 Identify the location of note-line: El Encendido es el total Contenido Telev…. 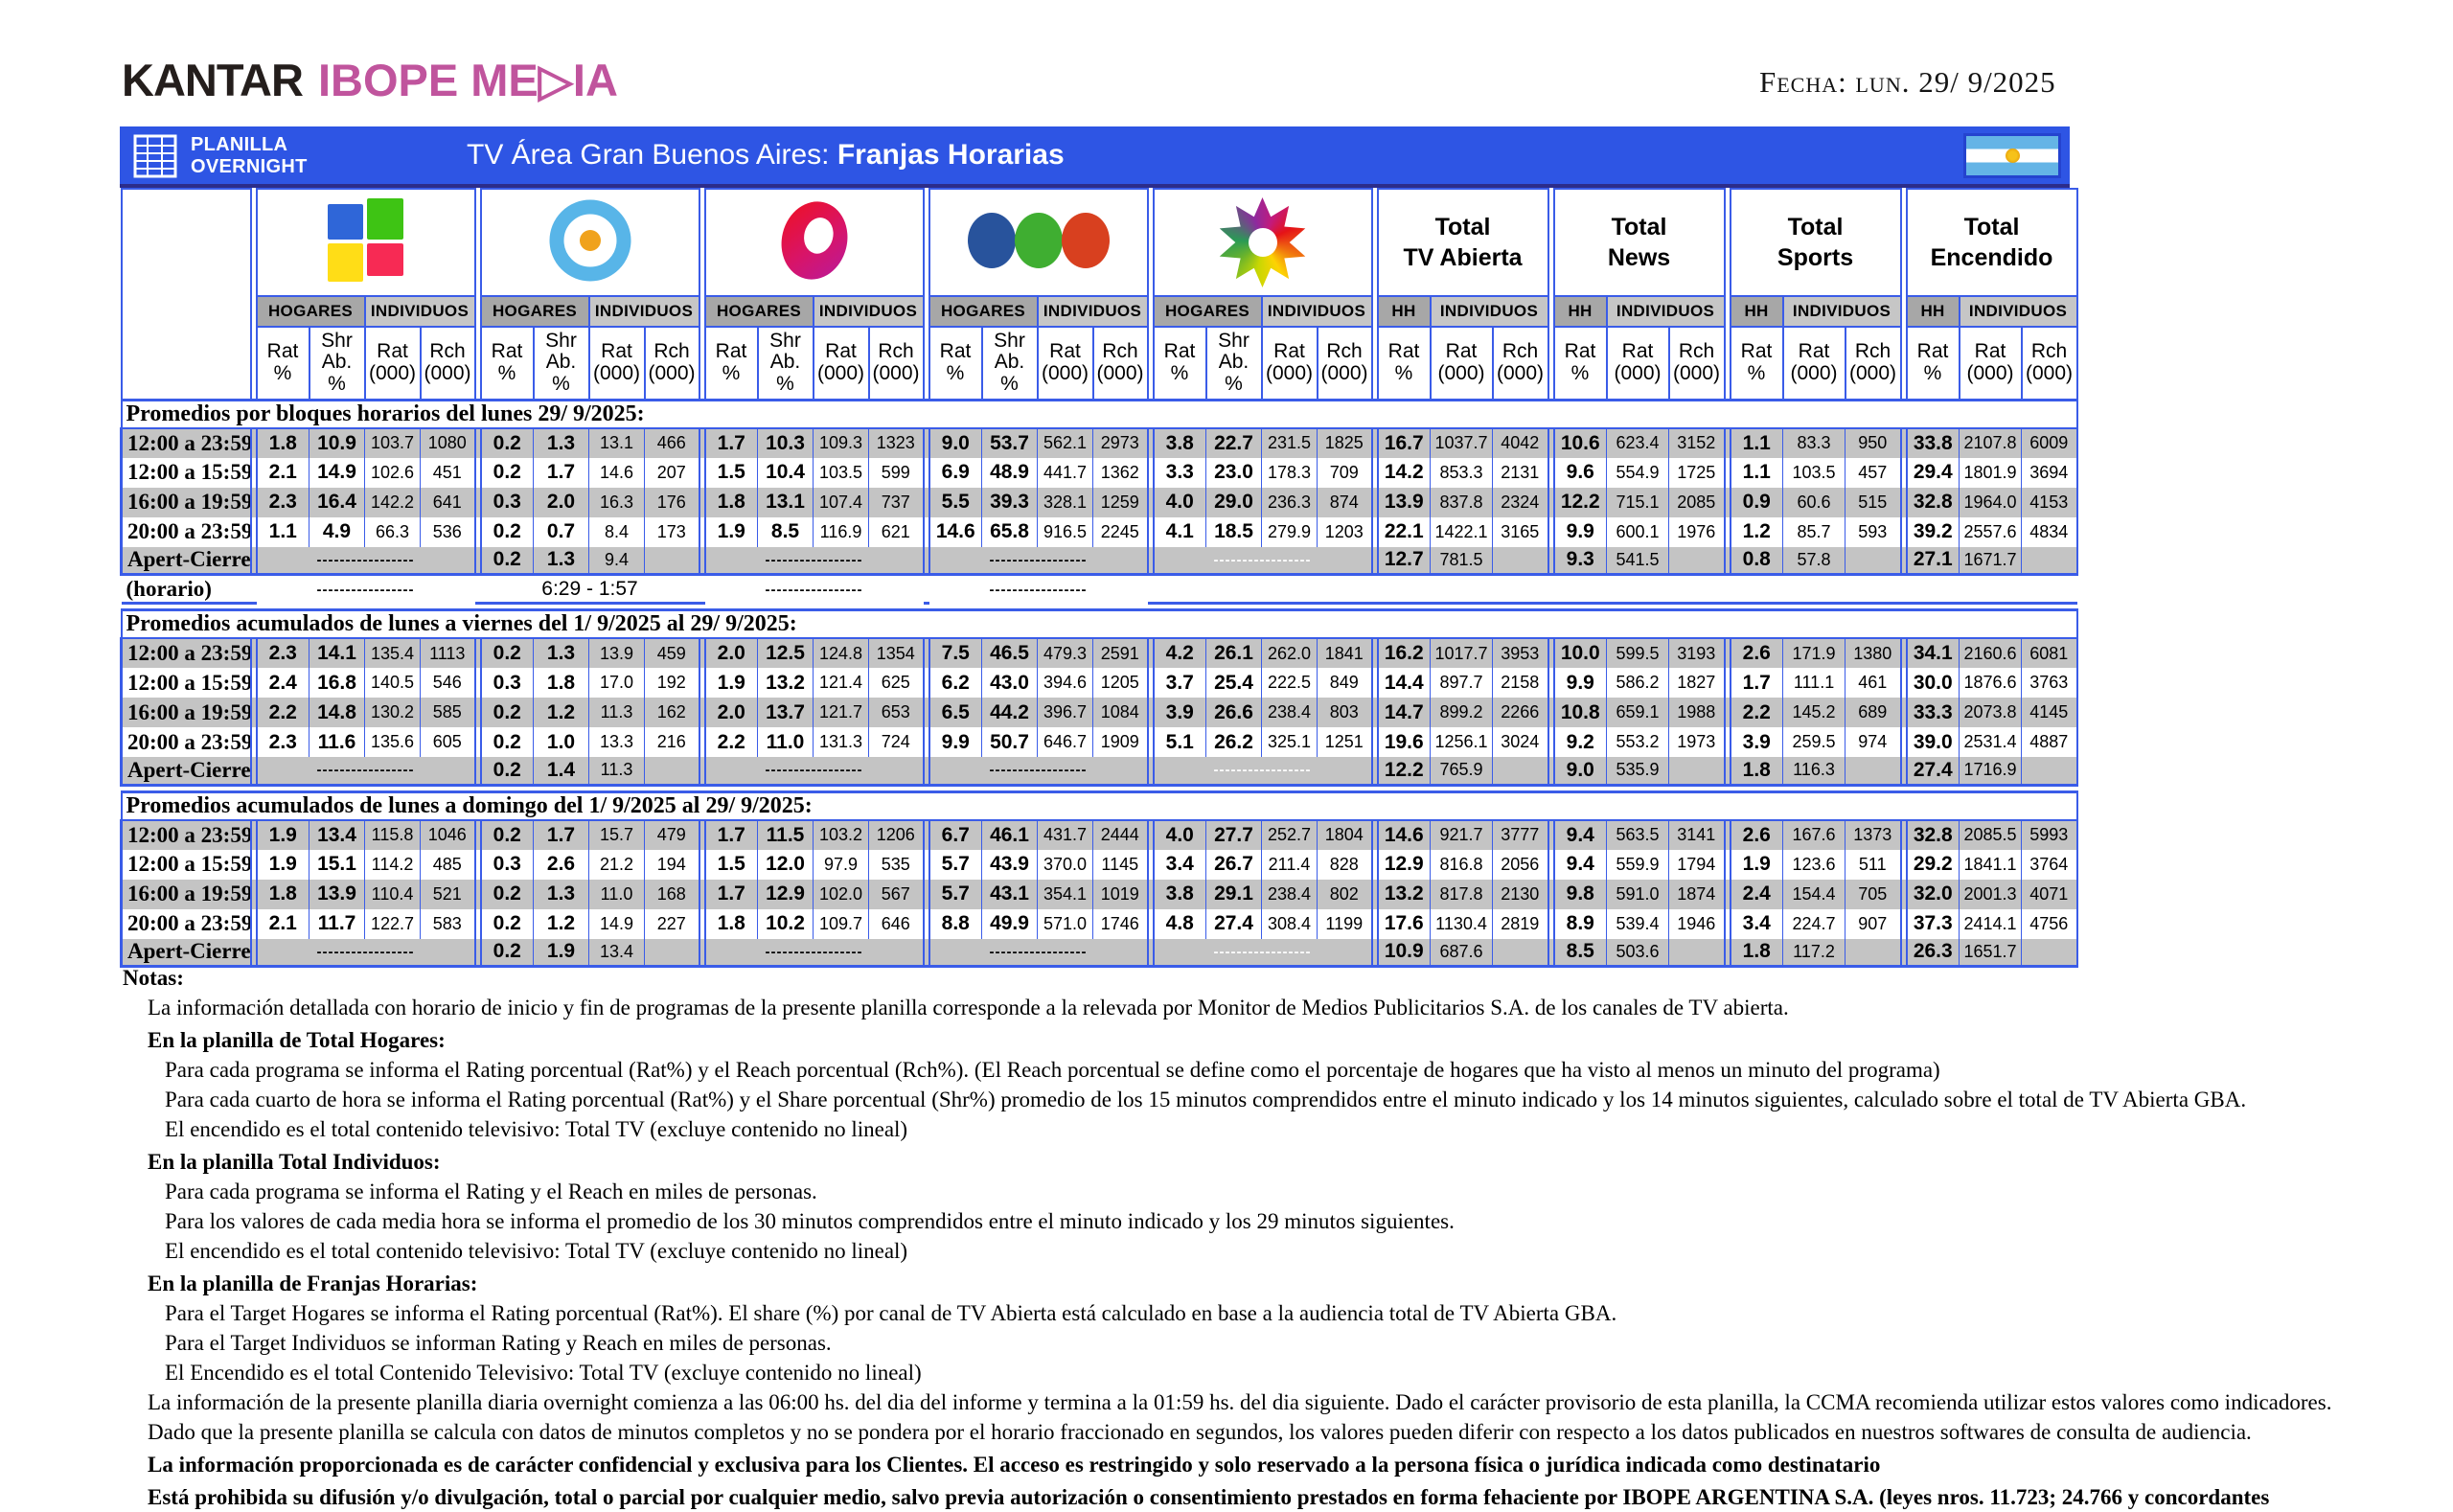
(543, 1373).